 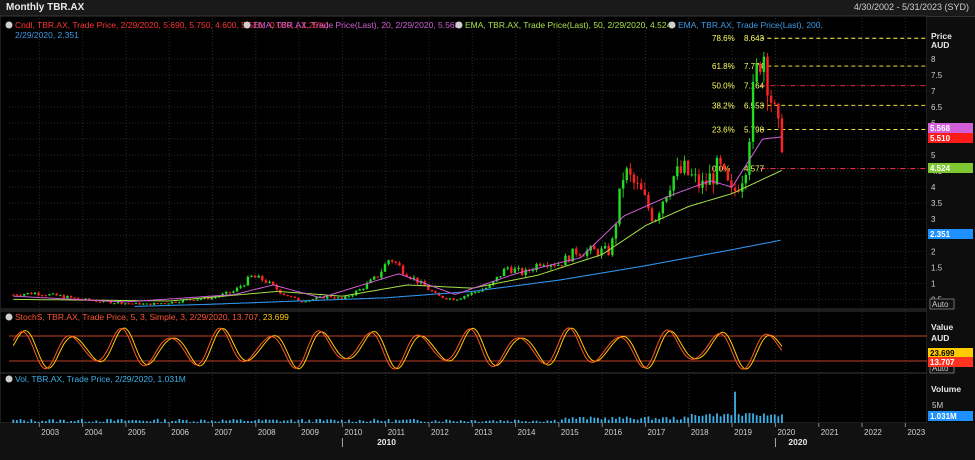 What do you see at coordinates (942, 304) in the screenshot?
I see `price-auto-button: Auto` at bounding box center [942, 304].